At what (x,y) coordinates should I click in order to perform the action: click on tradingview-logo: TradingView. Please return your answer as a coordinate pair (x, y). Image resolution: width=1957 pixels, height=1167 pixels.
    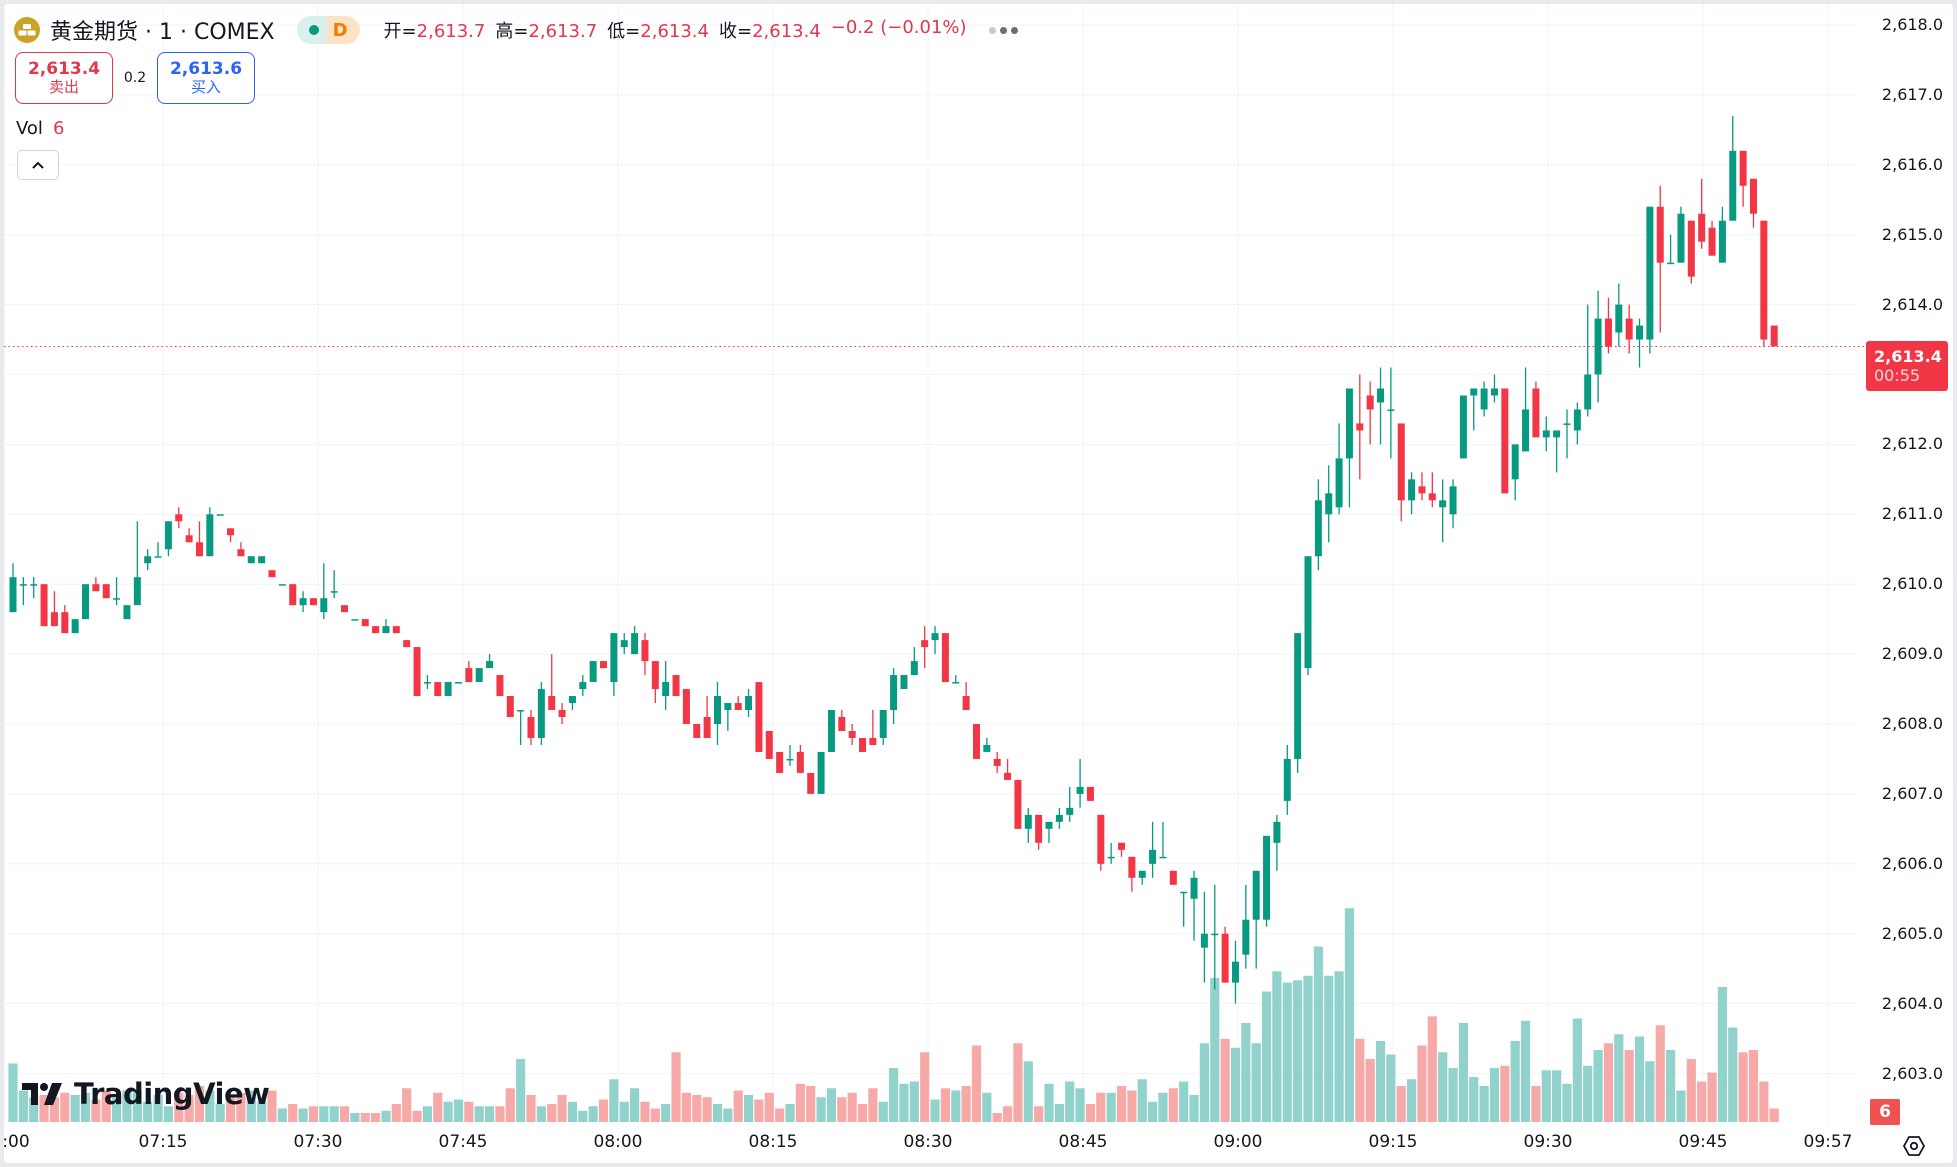
    Looking at the image, I should click on (146, 1094).